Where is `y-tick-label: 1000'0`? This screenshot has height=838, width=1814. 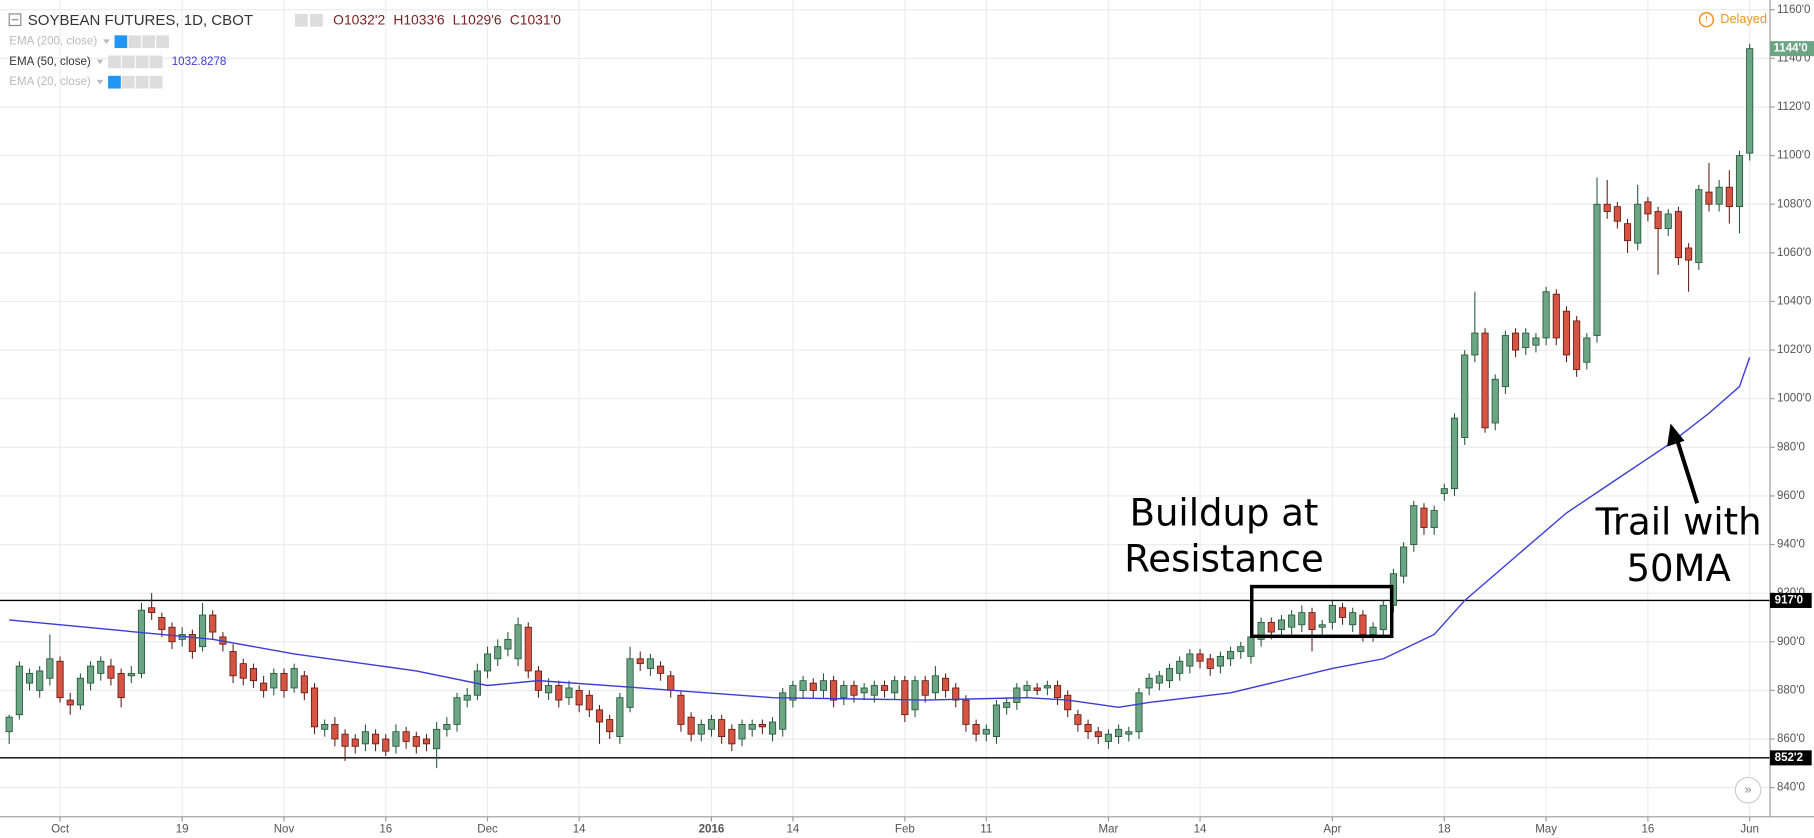 y-tick-label: 1000'0 is located at coordinates (1794, 399).